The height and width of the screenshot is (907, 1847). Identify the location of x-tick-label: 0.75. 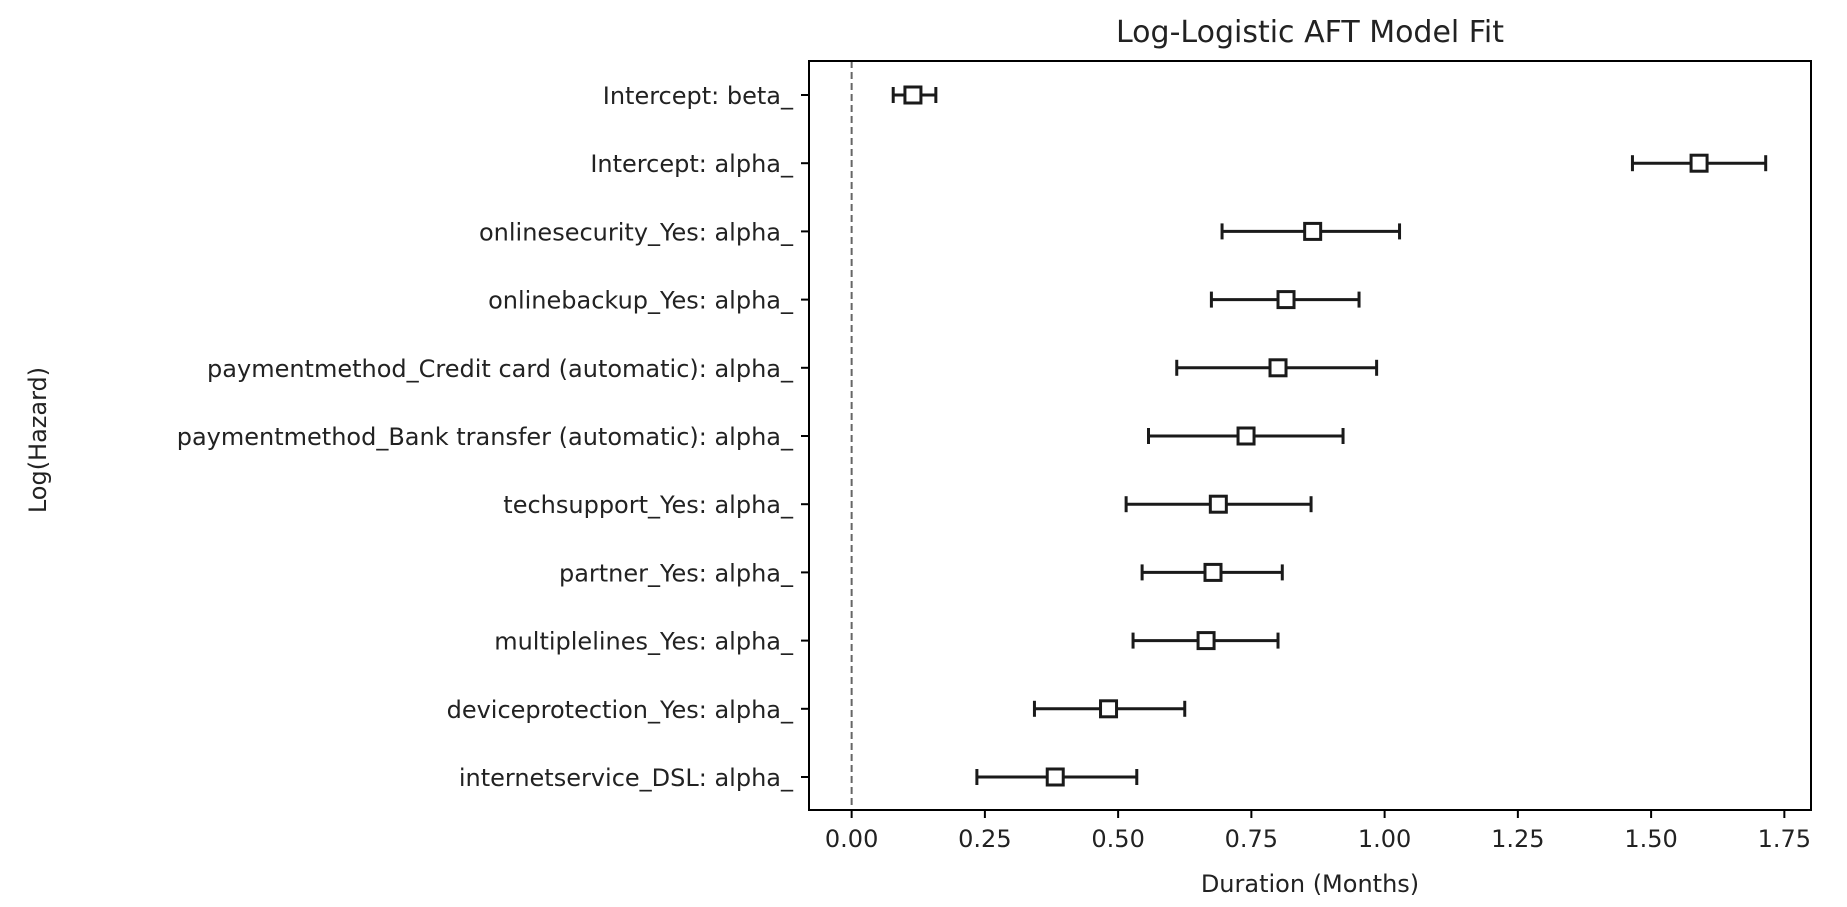
(1251, 839).